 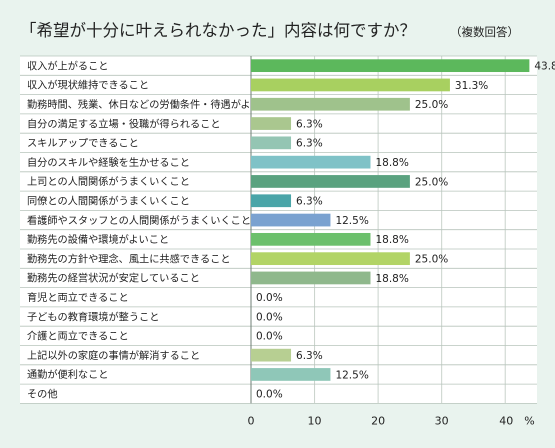 What do you see at coordinates (68, 65) in the screenshot?
I see `category-label: 収入が上がること` at bounding box center [68, 65].